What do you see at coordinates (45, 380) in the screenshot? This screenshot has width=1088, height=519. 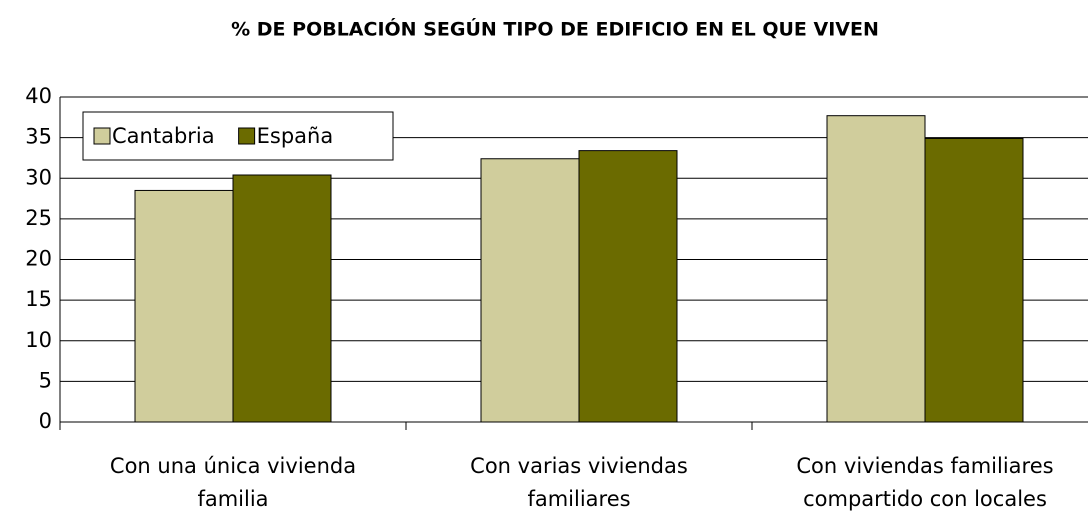 I see `y-tick-label: 5` at bounding box center [45, 380].